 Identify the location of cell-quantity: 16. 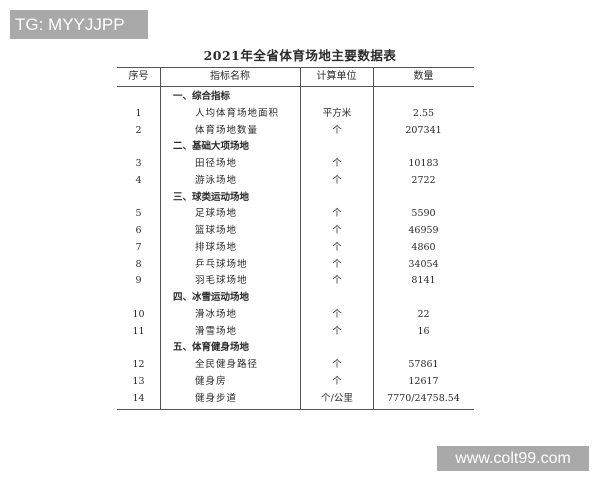
(423, 331).